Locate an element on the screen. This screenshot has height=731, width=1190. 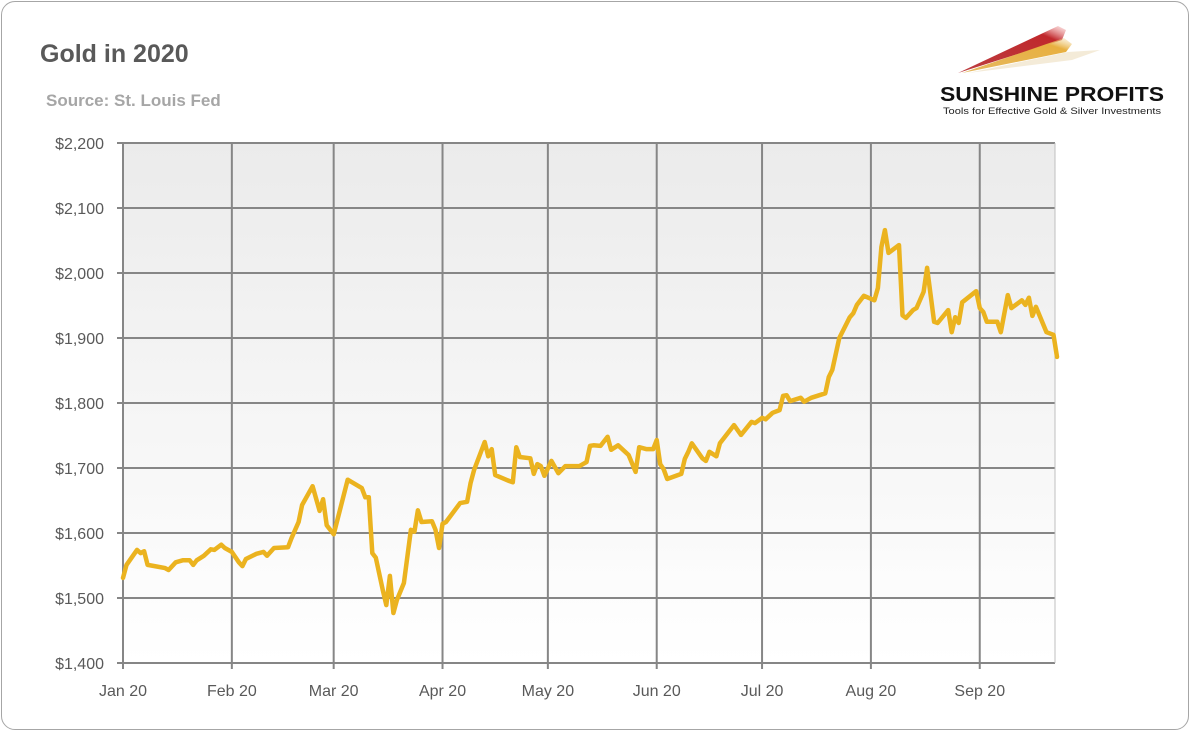
x-tick-label: Aug 20 is located at coordinates (871, 691).